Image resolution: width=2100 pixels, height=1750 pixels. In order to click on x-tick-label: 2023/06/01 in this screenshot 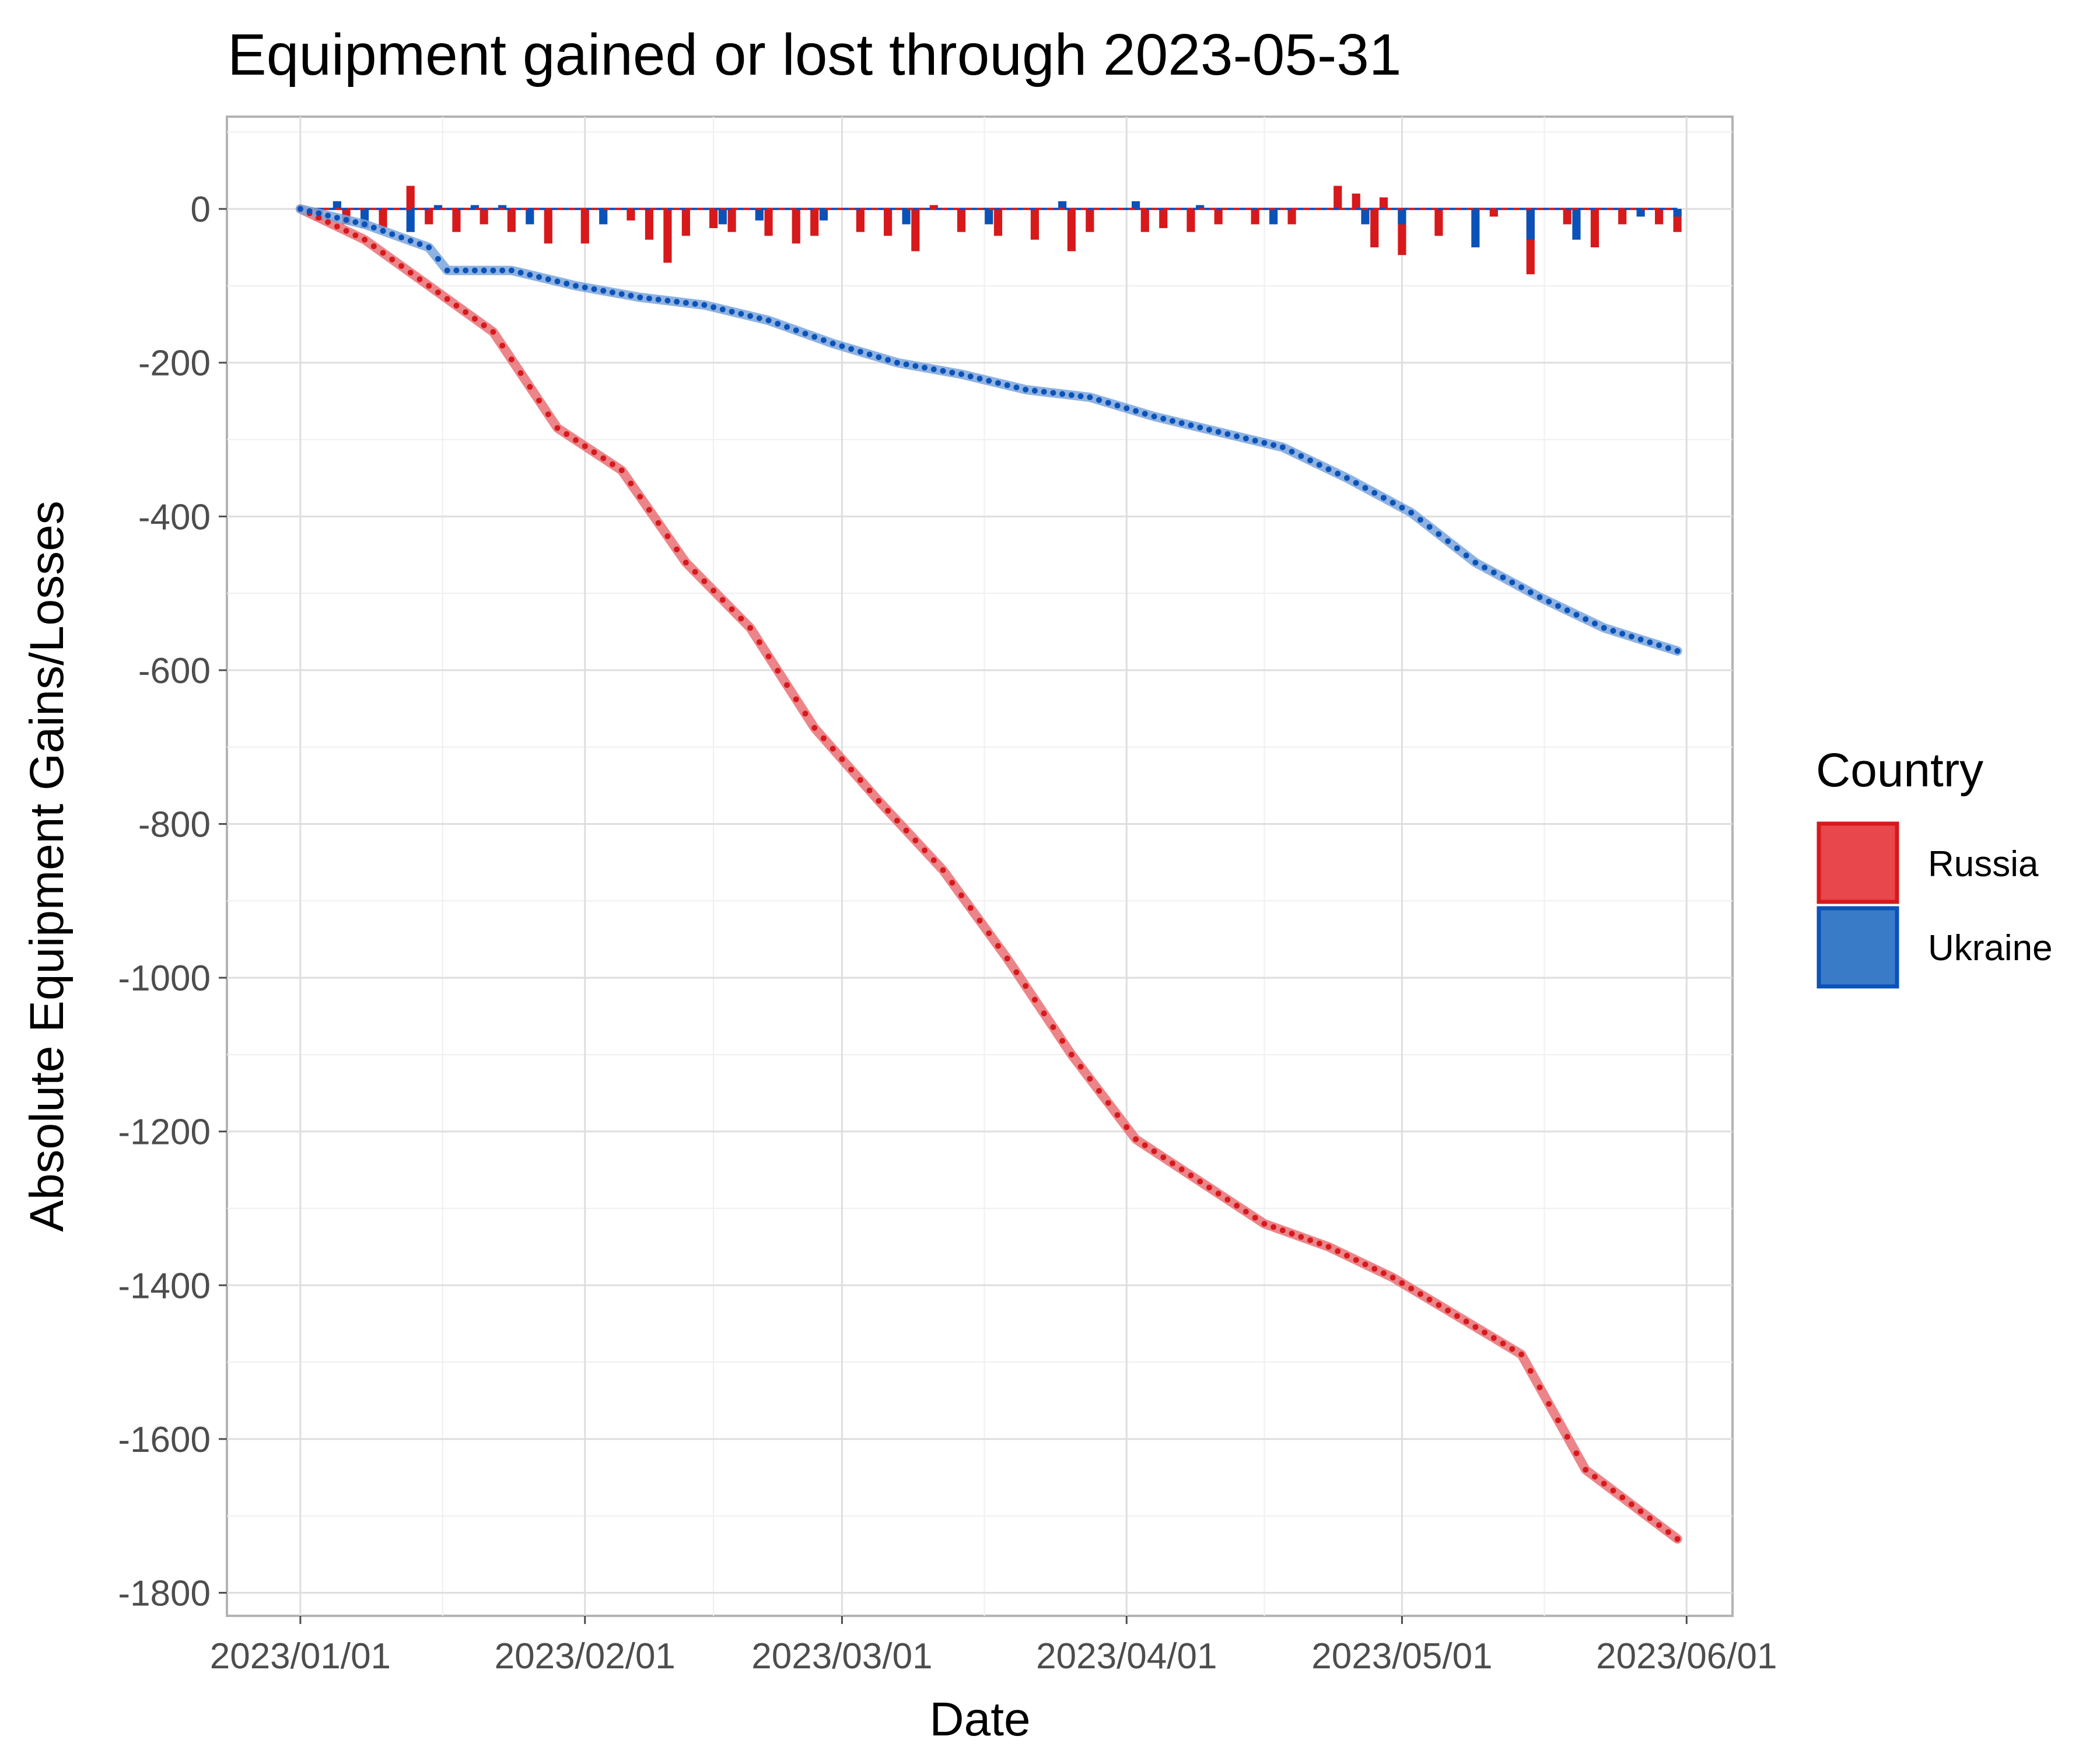, I will do `click(1686, 1656)`.